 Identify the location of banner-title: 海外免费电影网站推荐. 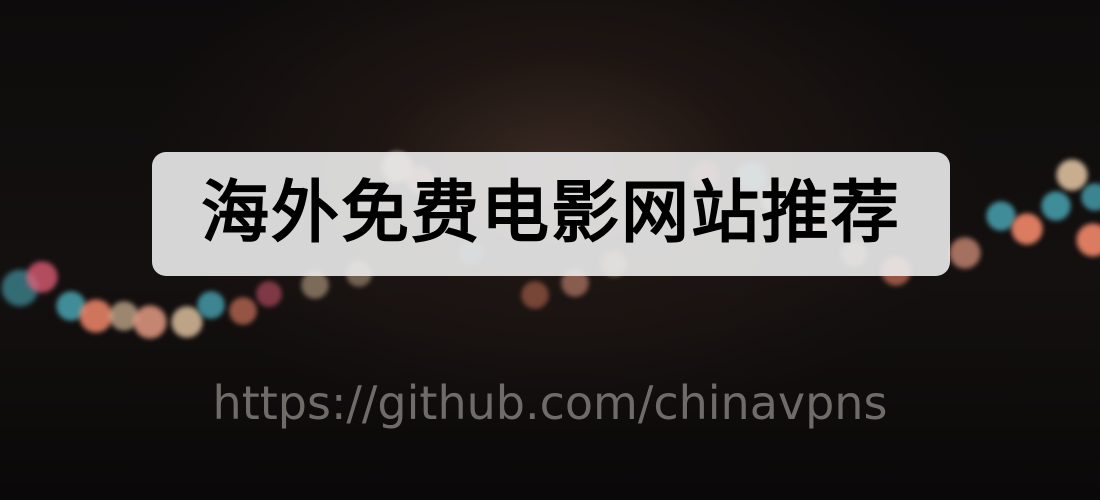
(550, 213).